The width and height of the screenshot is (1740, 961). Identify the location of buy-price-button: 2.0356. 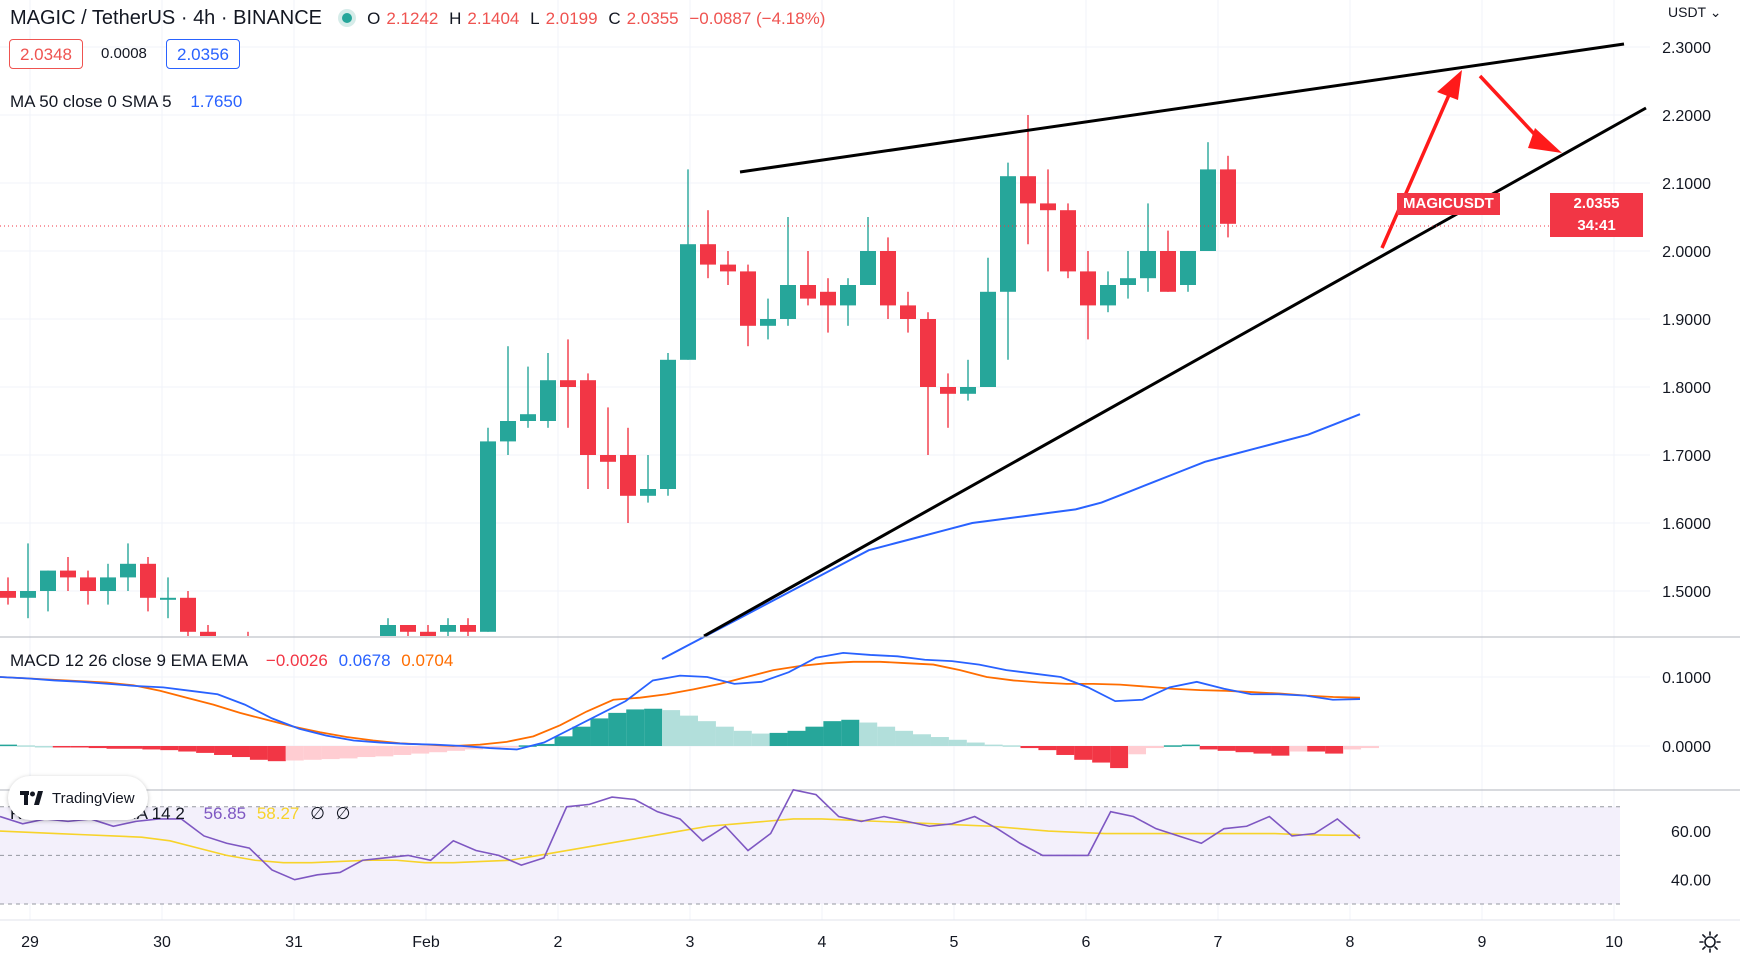
(203, 54).